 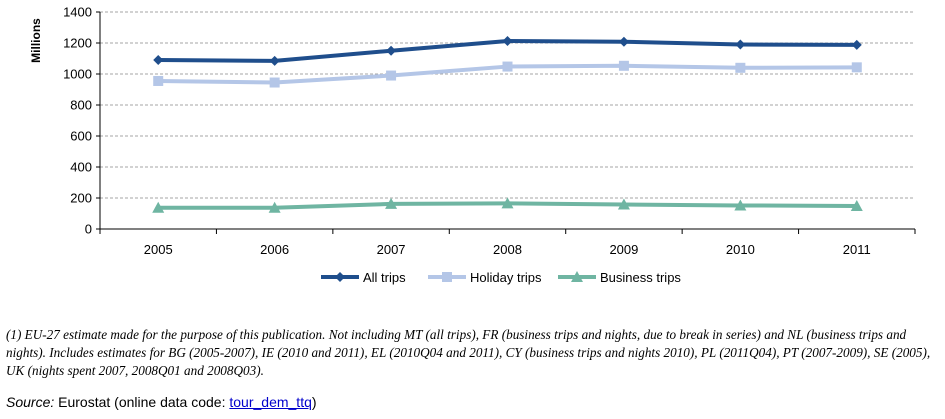 I want to click on source-text: Eurostat (online data code:, so click(x=144, y=402).